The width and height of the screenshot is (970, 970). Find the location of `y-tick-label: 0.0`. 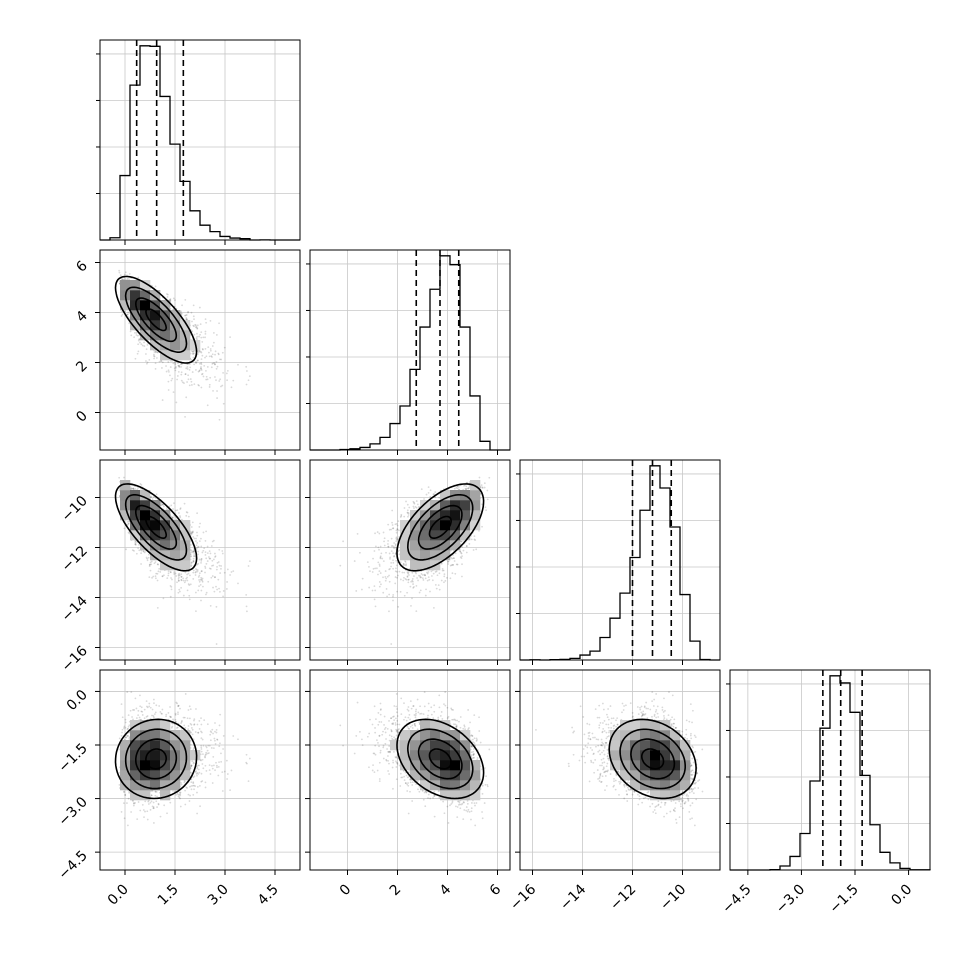

y-tick-label: 0.0 is located at coordinates (77, 700).